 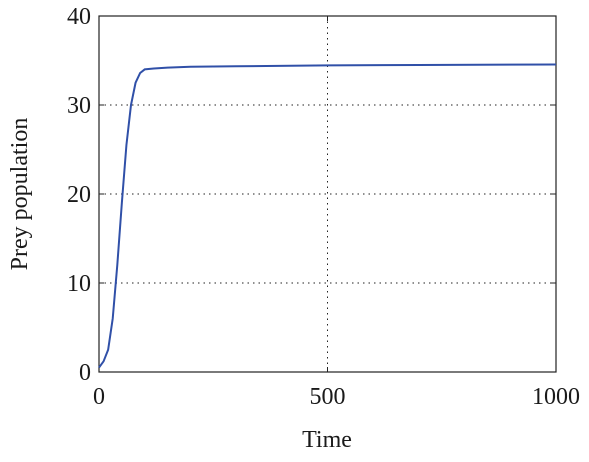 What do you see at coordinates (79, 284) in the screenshot?
I see `y-tick-label: 10` at bounding box center [79, 284].